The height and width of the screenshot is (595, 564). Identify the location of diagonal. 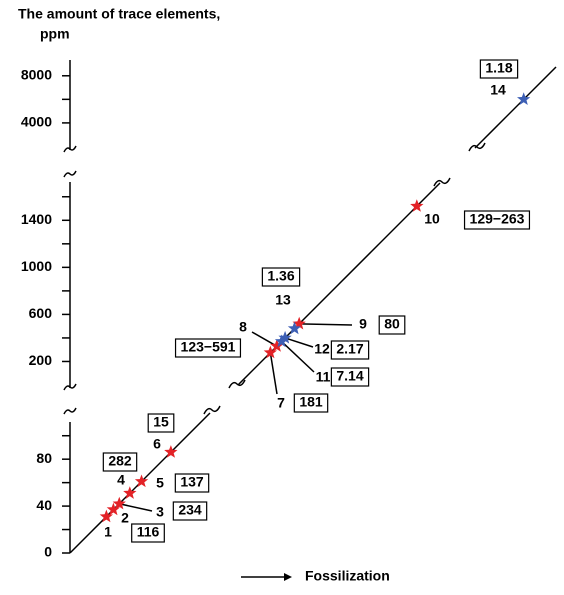
(515, 107).